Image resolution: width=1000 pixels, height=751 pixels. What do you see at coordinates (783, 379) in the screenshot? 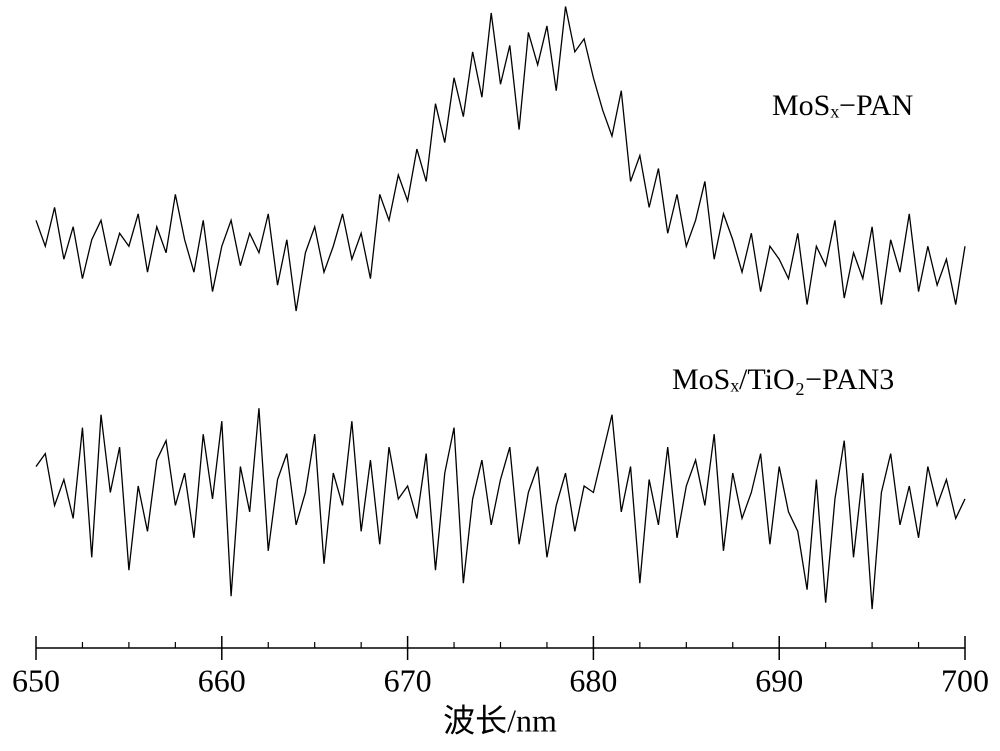
I see `series-label: MoSₓ/TiO₂−PAN3` at bounding box center [783, 379].